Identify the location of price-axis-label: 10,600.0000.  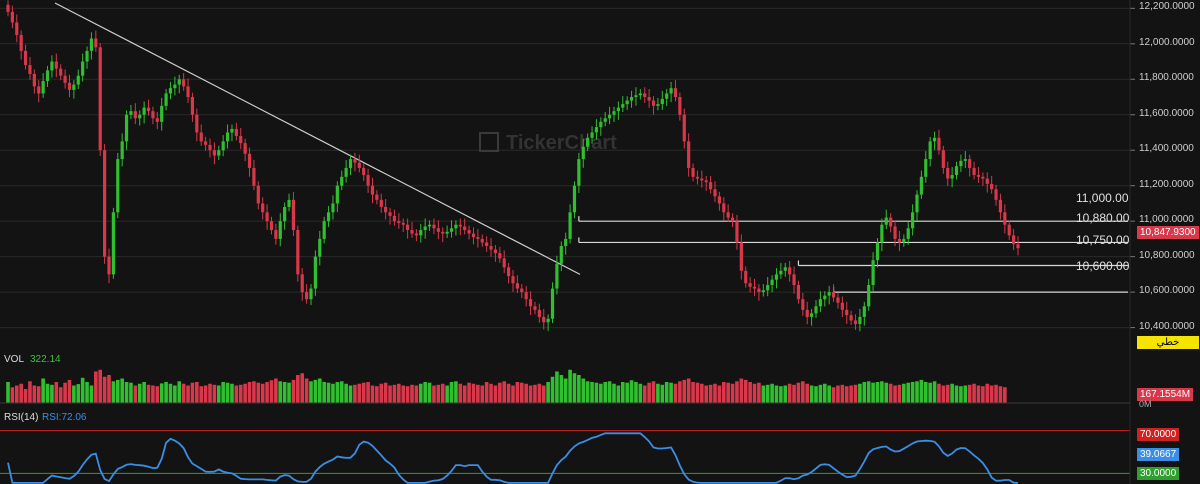
(1167, 291).